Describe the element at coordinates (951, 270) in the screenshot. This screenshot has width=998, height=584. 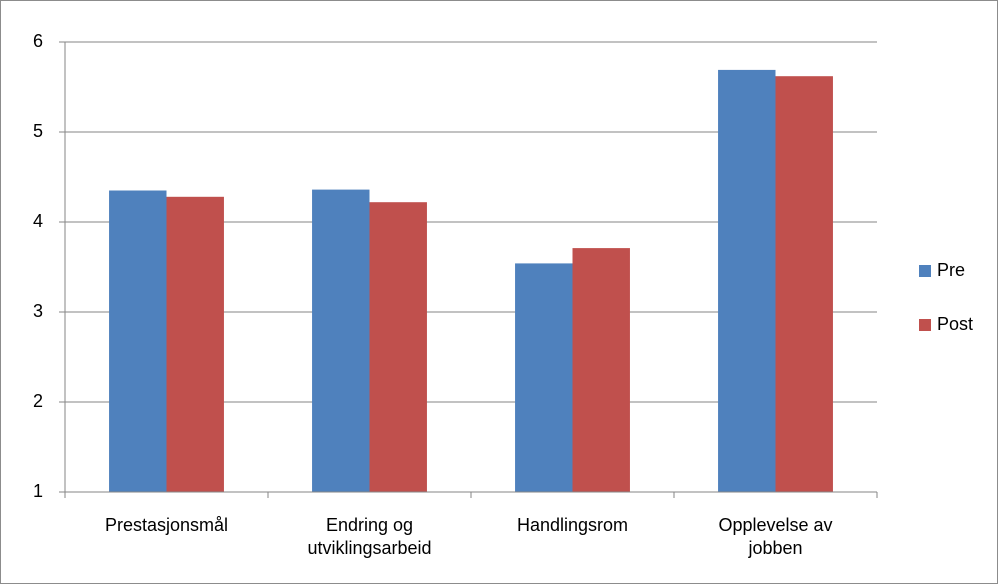
I see `legend-label: Pre` at that location.